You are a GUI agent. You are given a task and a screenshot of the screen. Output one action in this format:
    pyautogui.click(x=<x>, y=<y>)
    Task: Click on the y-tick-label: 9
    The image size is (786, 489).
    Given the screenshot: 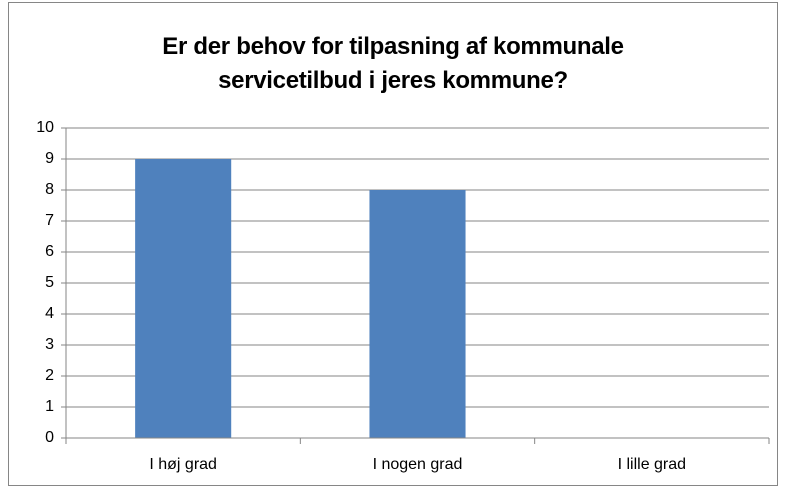 What is the action you would take?
    pyautogui.click(x=49, y=158)
    